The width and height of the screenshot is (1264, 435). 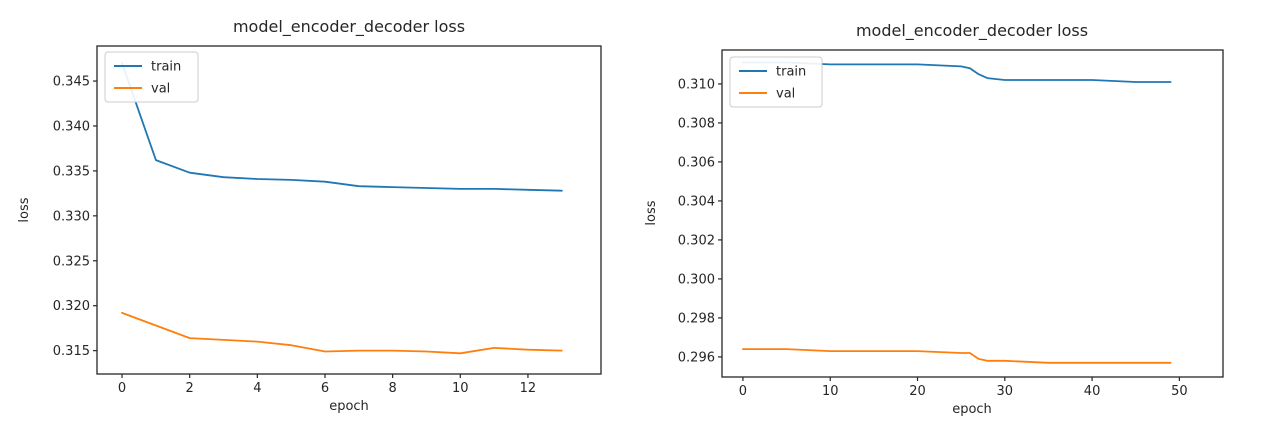 What do you see at coordinates (190, 388) in the screenshot?
I see `x-tick-label: 2` at bounding box center [190, 388].